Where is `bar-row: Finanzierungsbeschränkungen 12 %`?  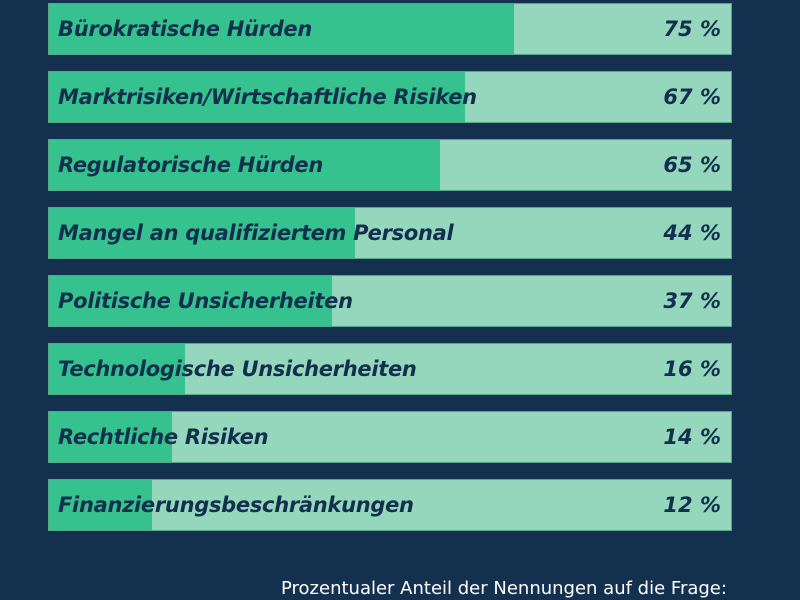
bar-row: Finanzierungsbeschränkungen 12 % is located at coordinates (390, 505).